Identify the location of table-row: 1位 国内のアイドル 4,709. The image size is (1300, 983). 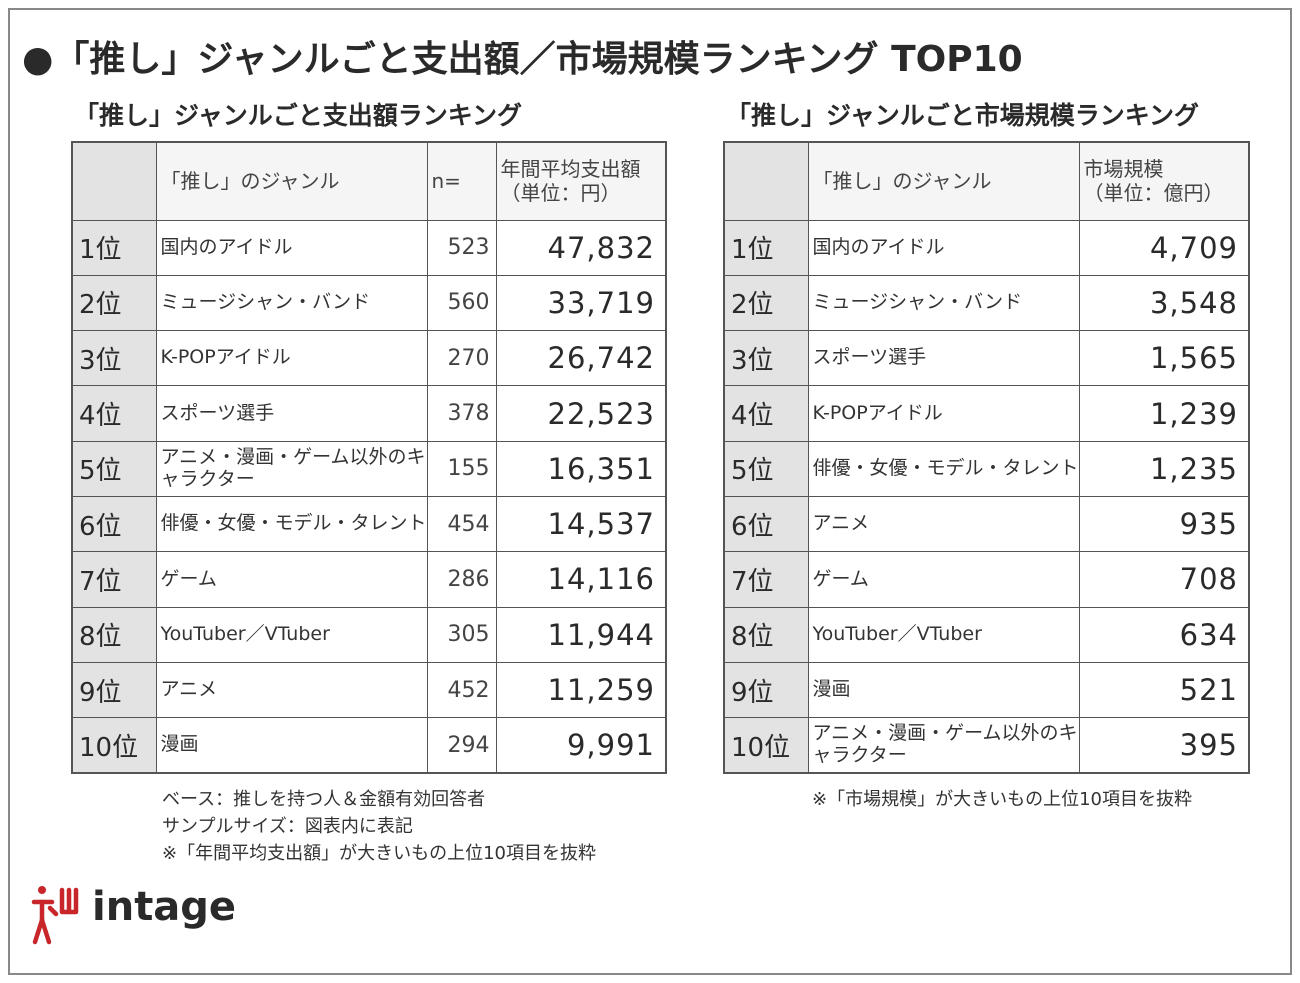
(986, 247).